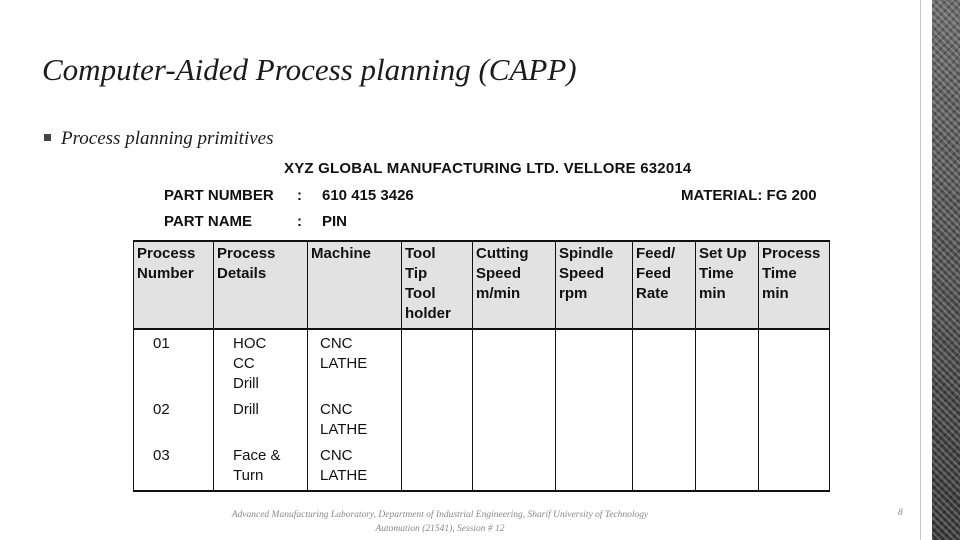  Describe the element at coordinates (208, 221) in the screenshot. I see `part-name-label: PART NAME` at that location.